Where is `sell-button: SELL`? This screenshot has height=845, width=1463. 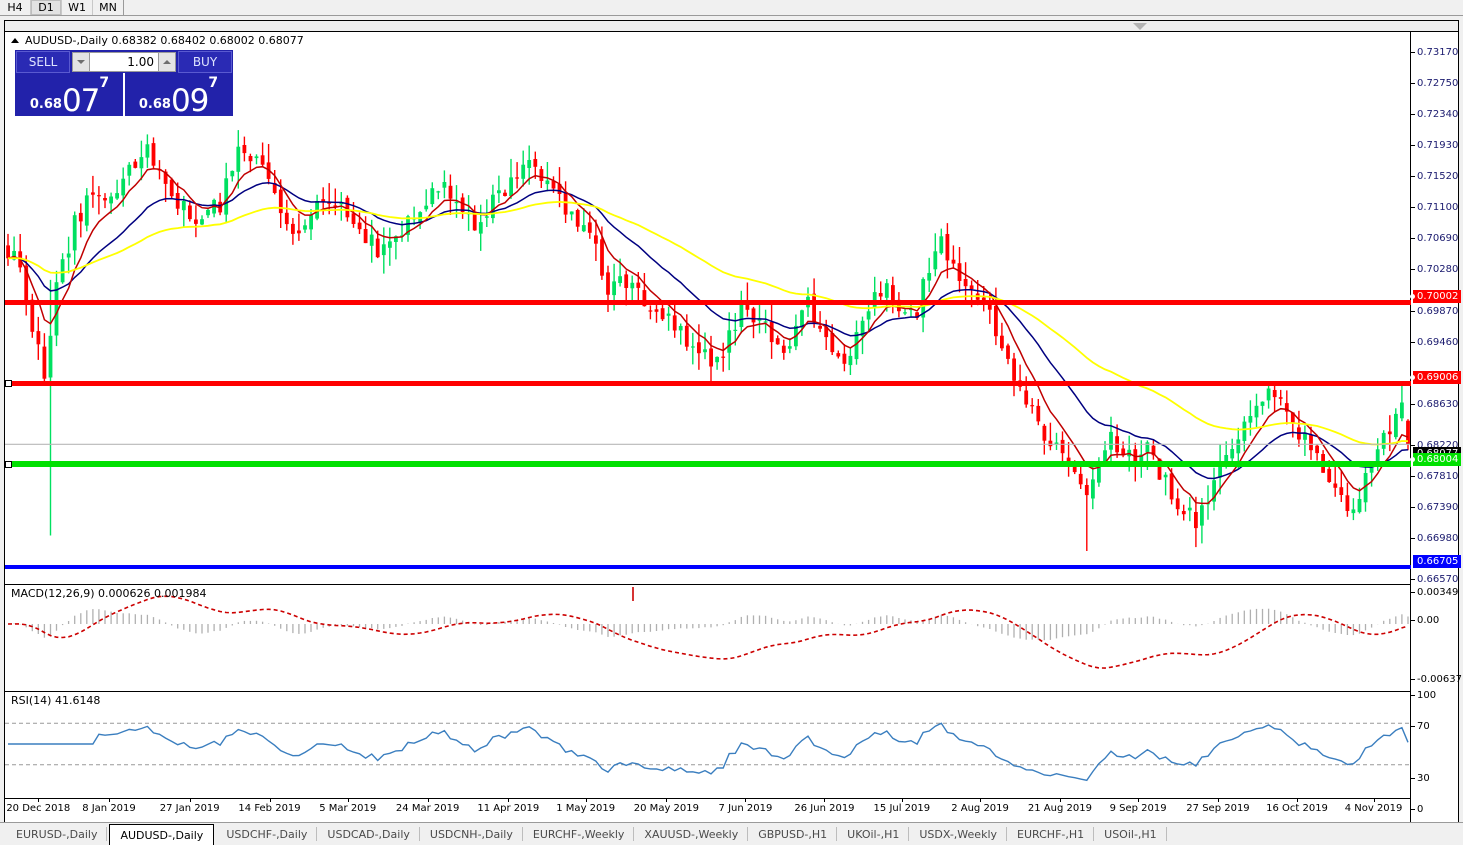 sell-button: SELL is located at coordinates (43, 62).